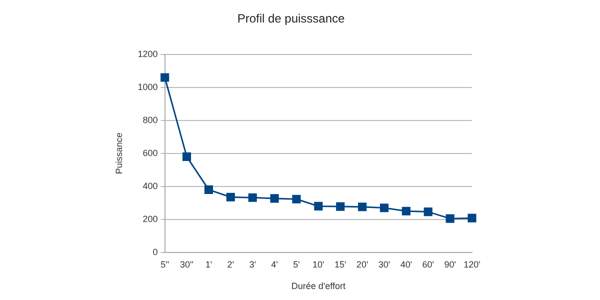 This screenshot has width=600, height=300. I want to click on y-tick-label: 1200, so click(148, 53).